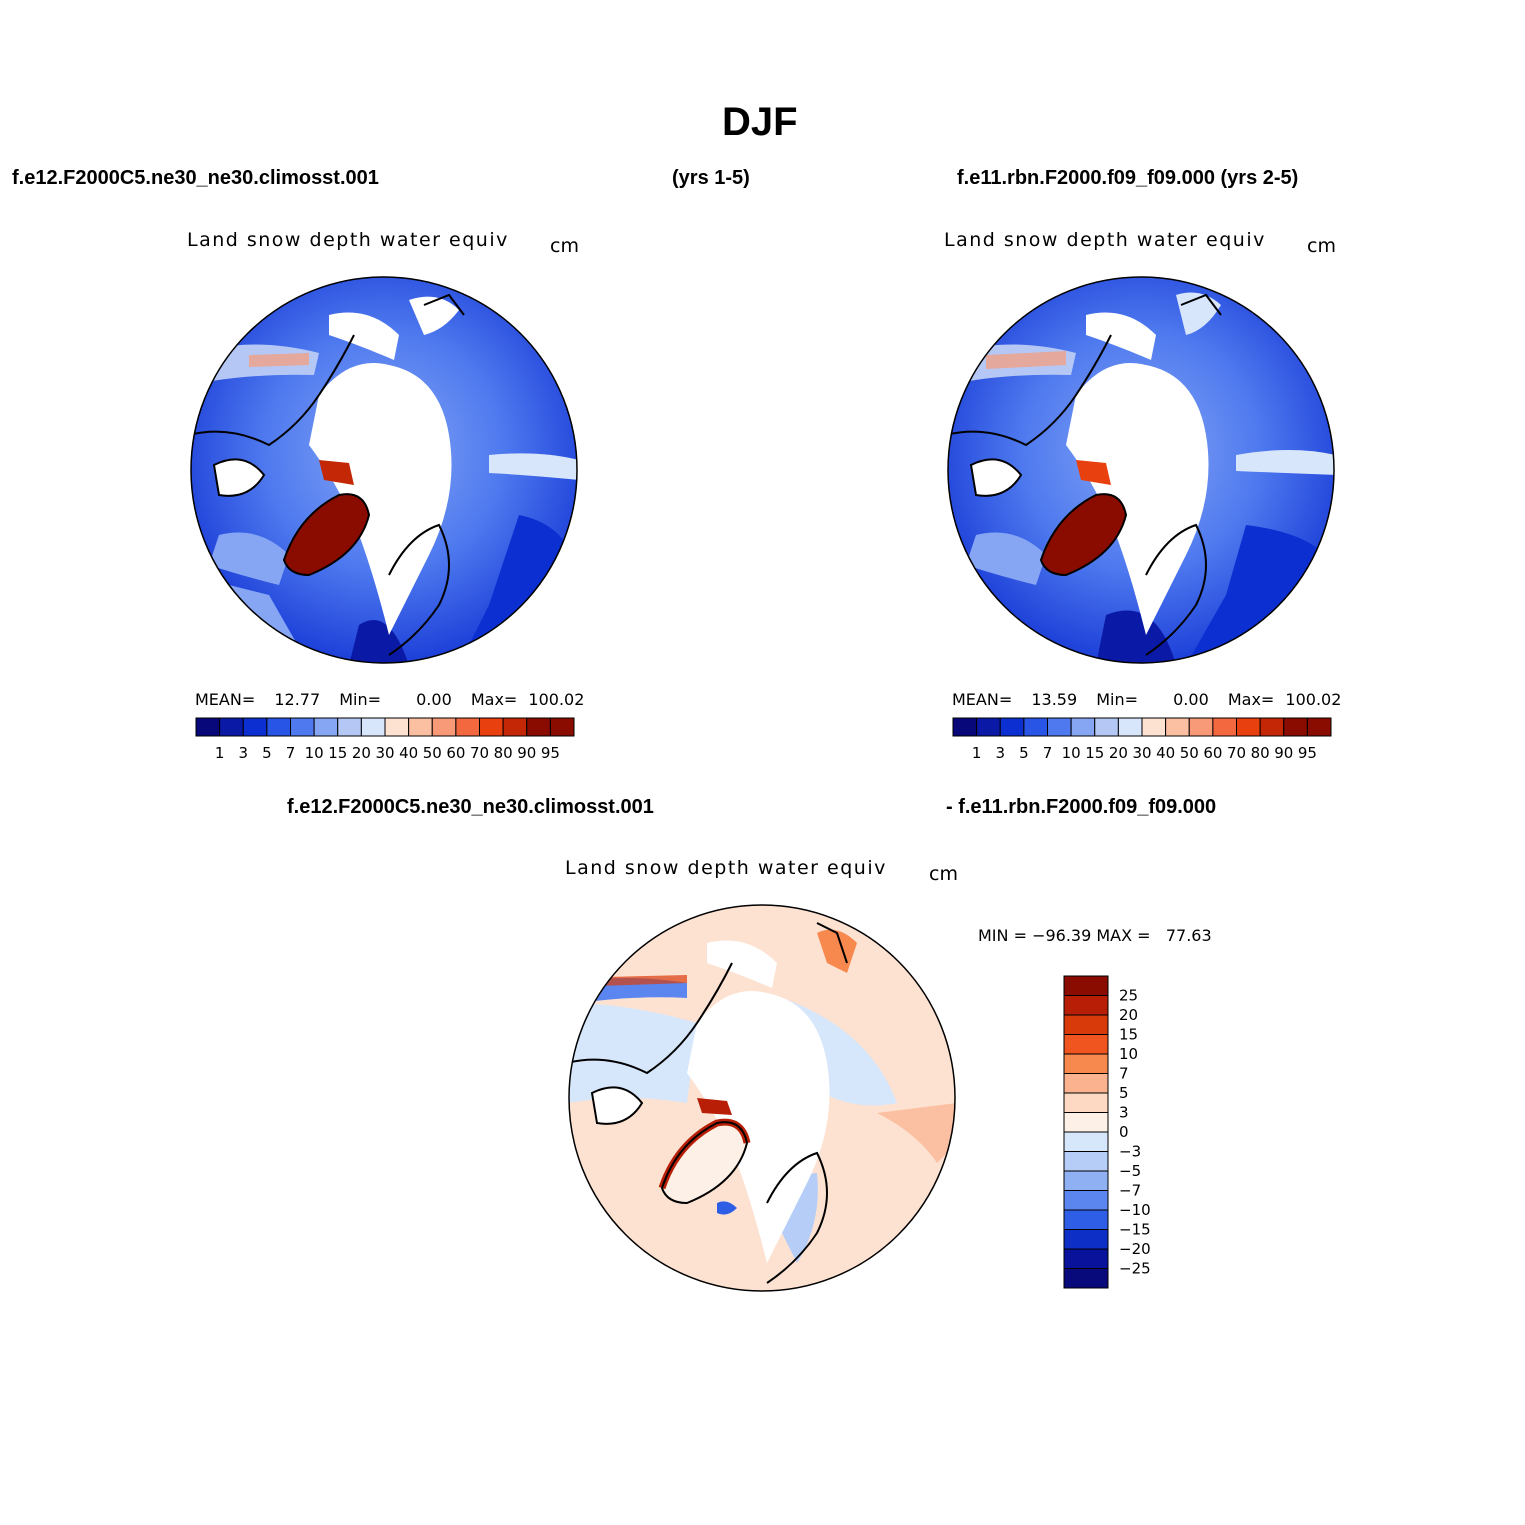 The height and width of the screenshot is (1525, 1525). I want to click on panel1-units: cm, so click(564, 246).